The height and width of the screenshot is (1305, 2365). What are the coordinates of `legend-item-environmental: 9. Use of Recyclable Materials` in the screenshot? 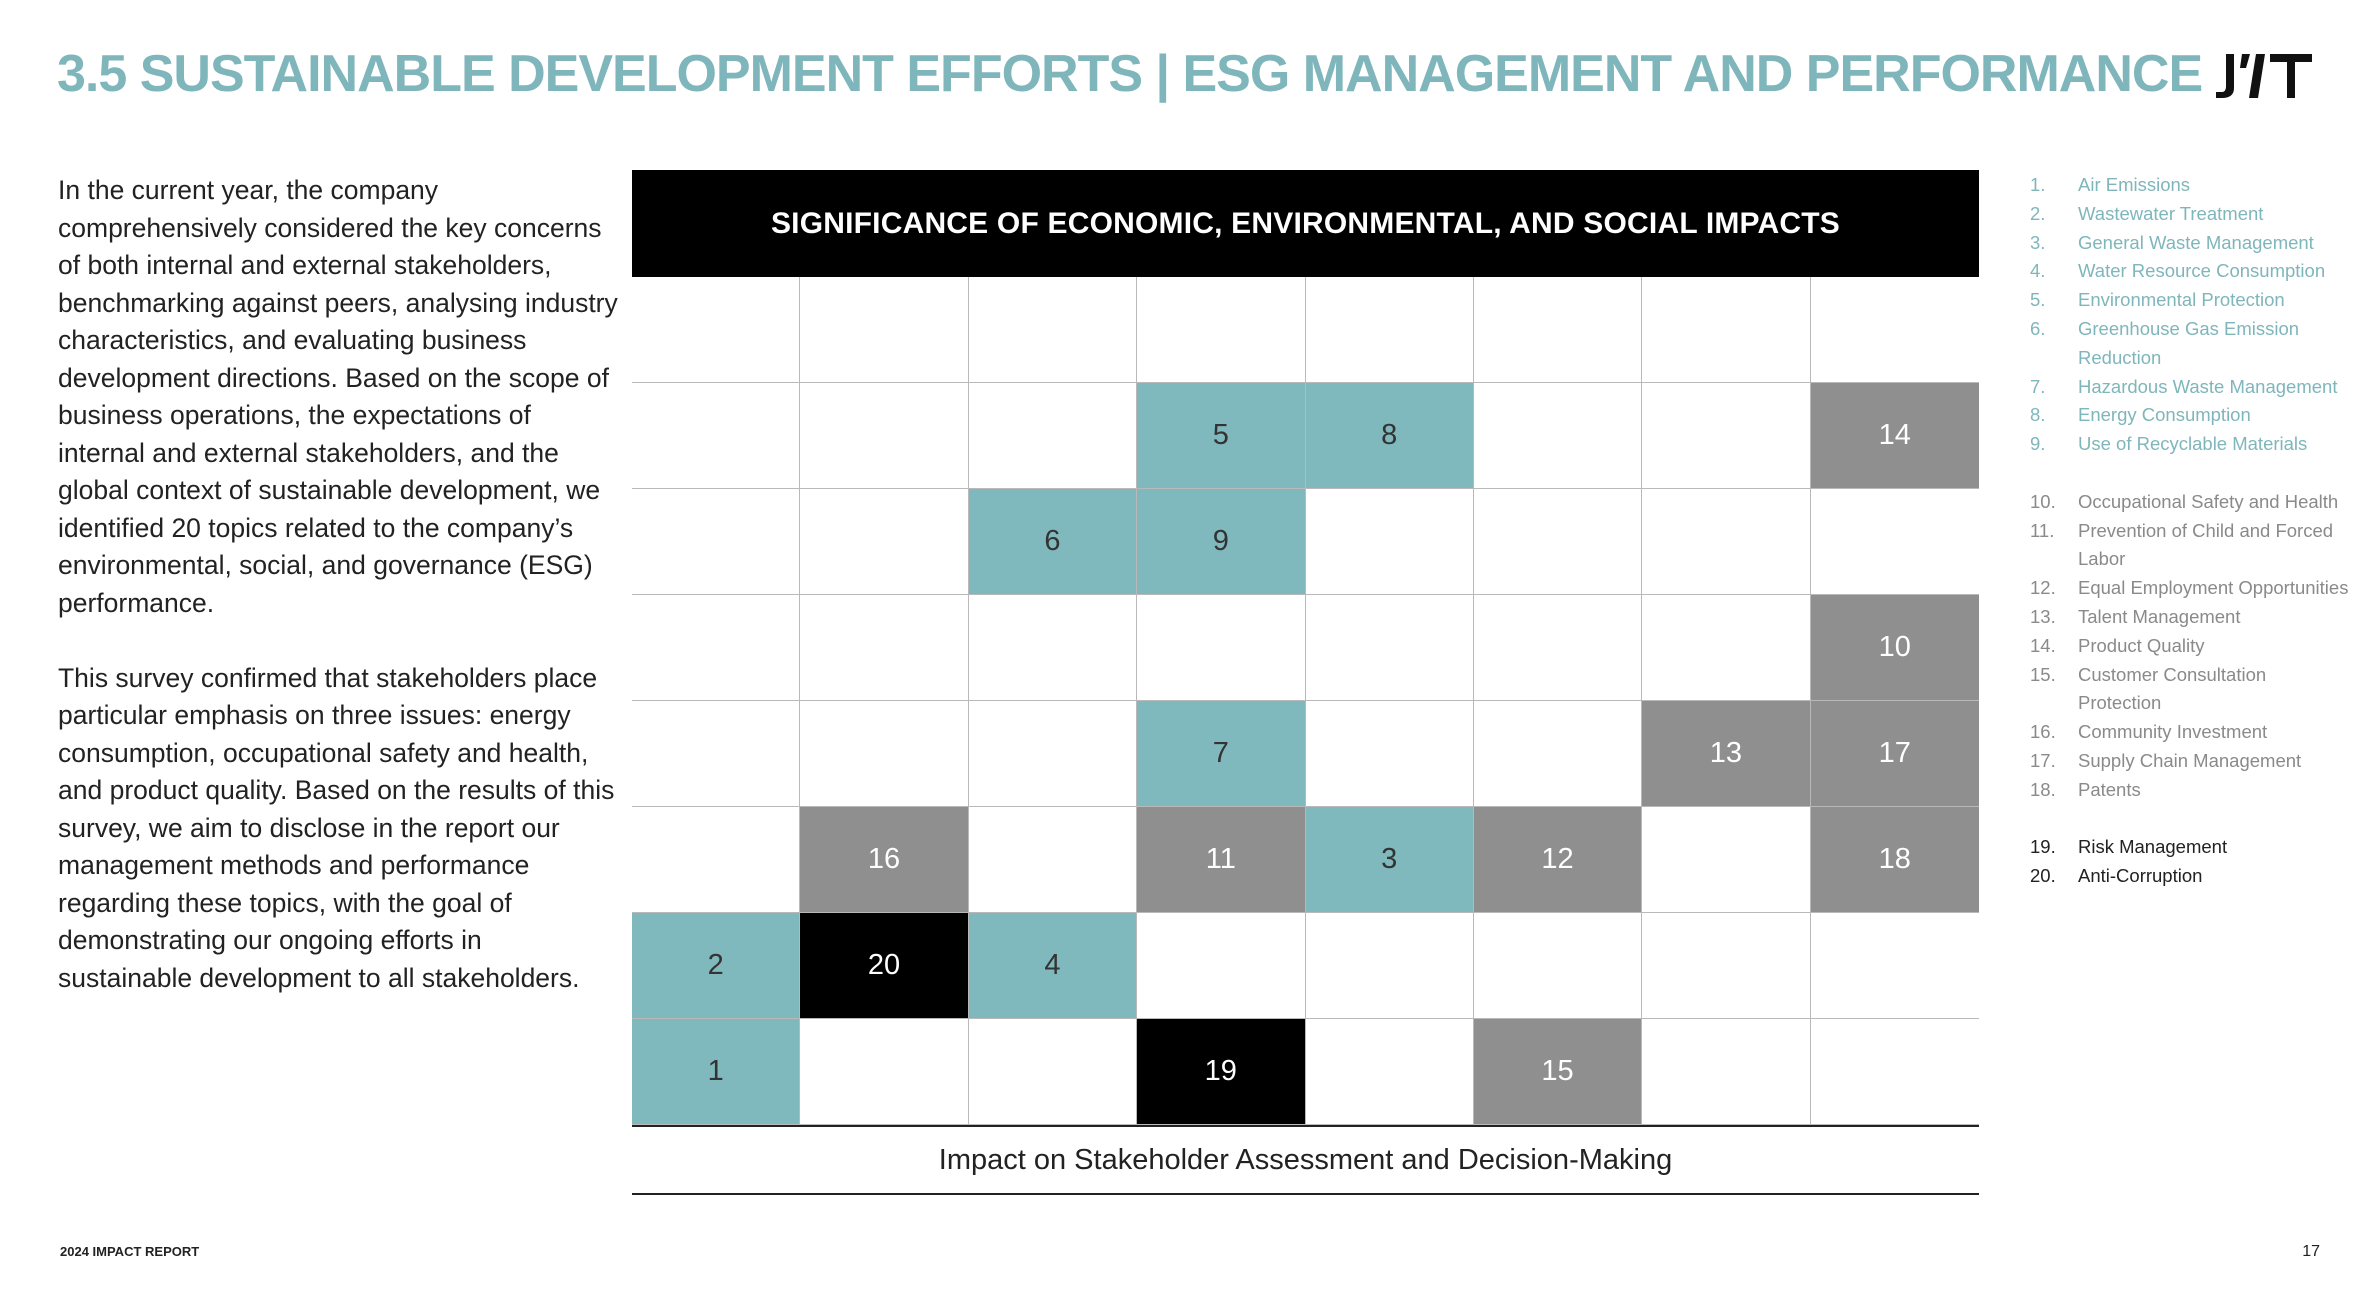 It's located at (2190, 444).